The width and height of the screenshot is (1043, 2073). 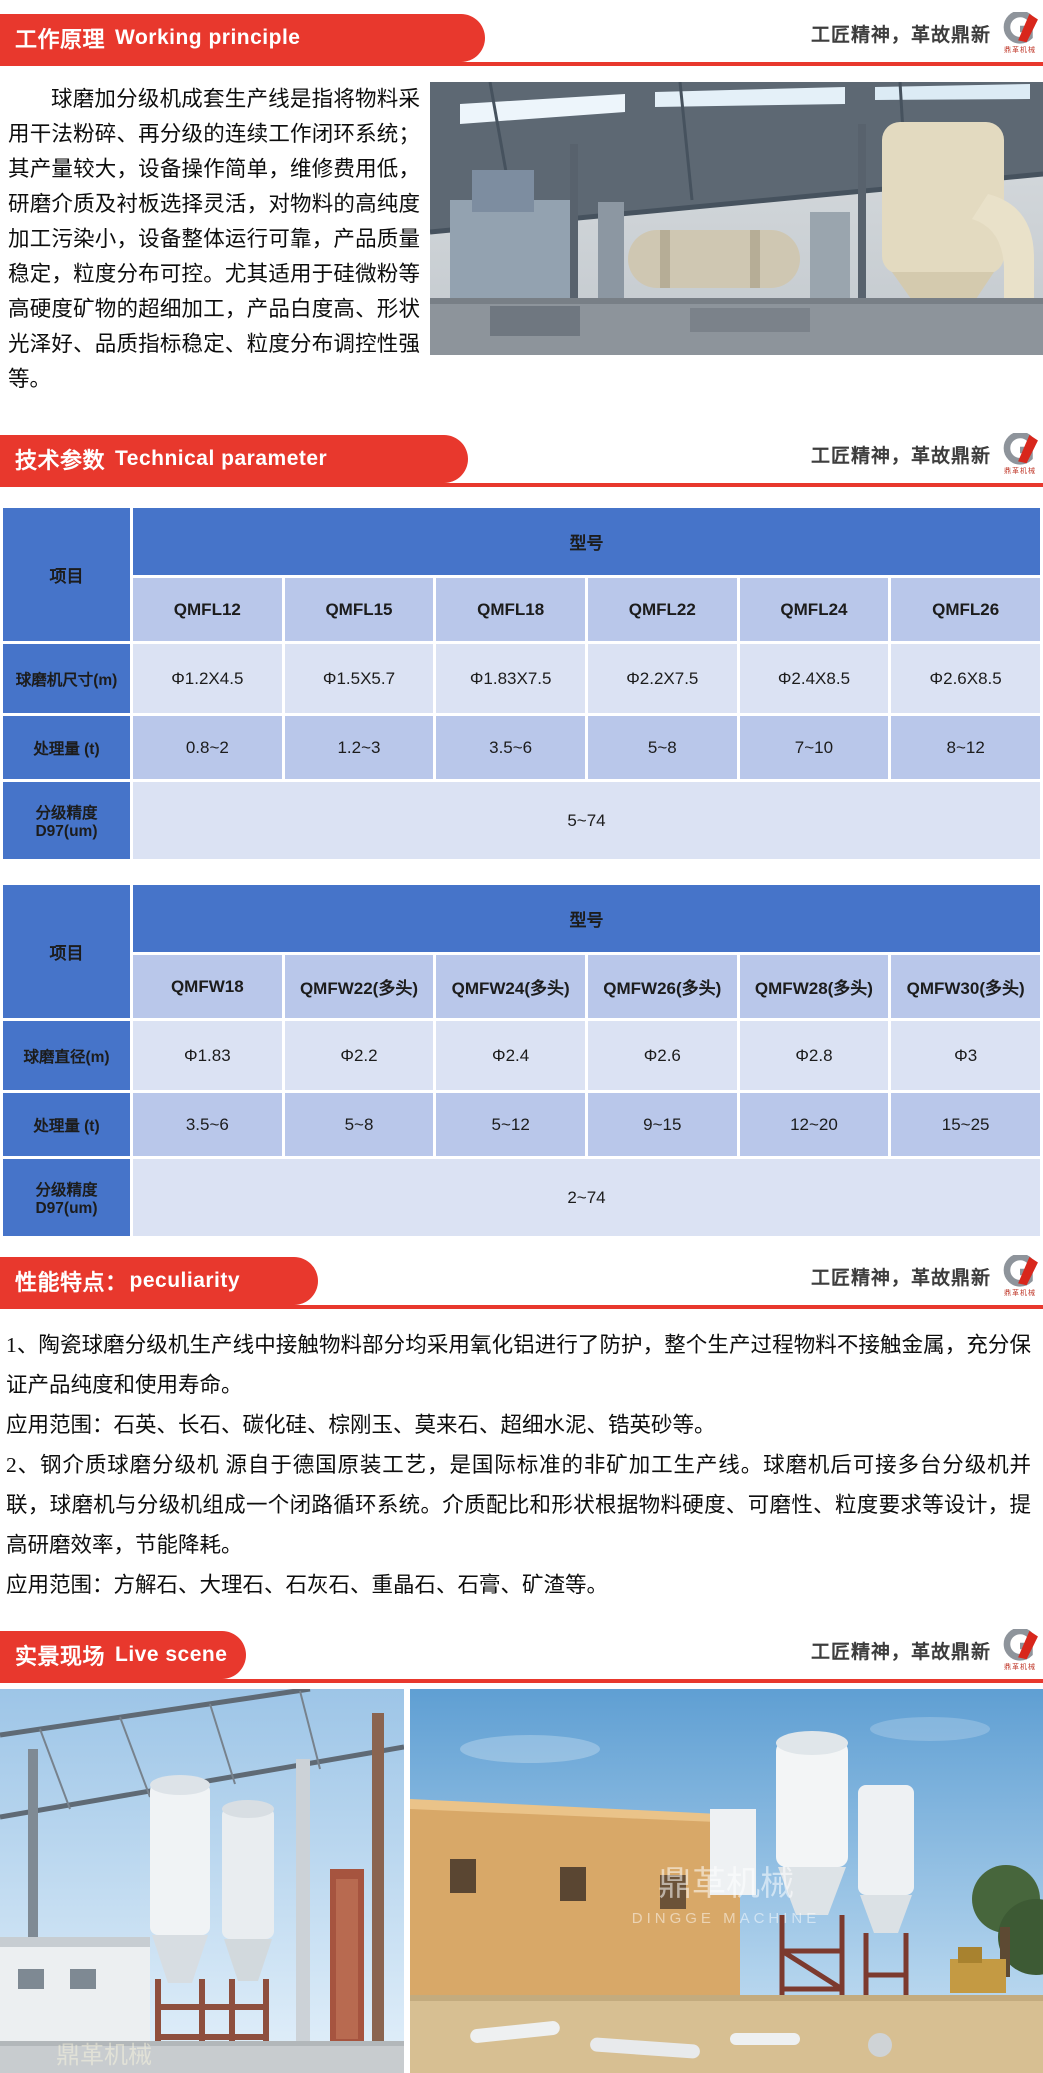 I want to click on value-cell: Φ1.83X7.5, so click(x=510, y=678).